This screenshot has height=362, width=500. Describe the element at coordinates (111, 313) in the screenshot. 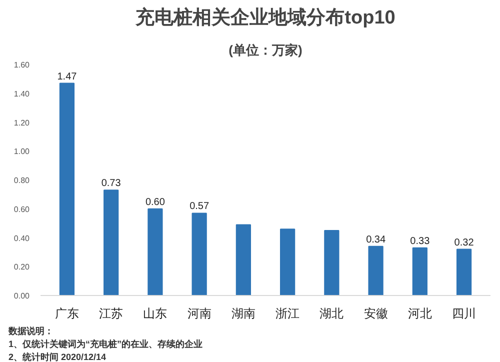

I see `x-tick-label: 江苏` at that location.